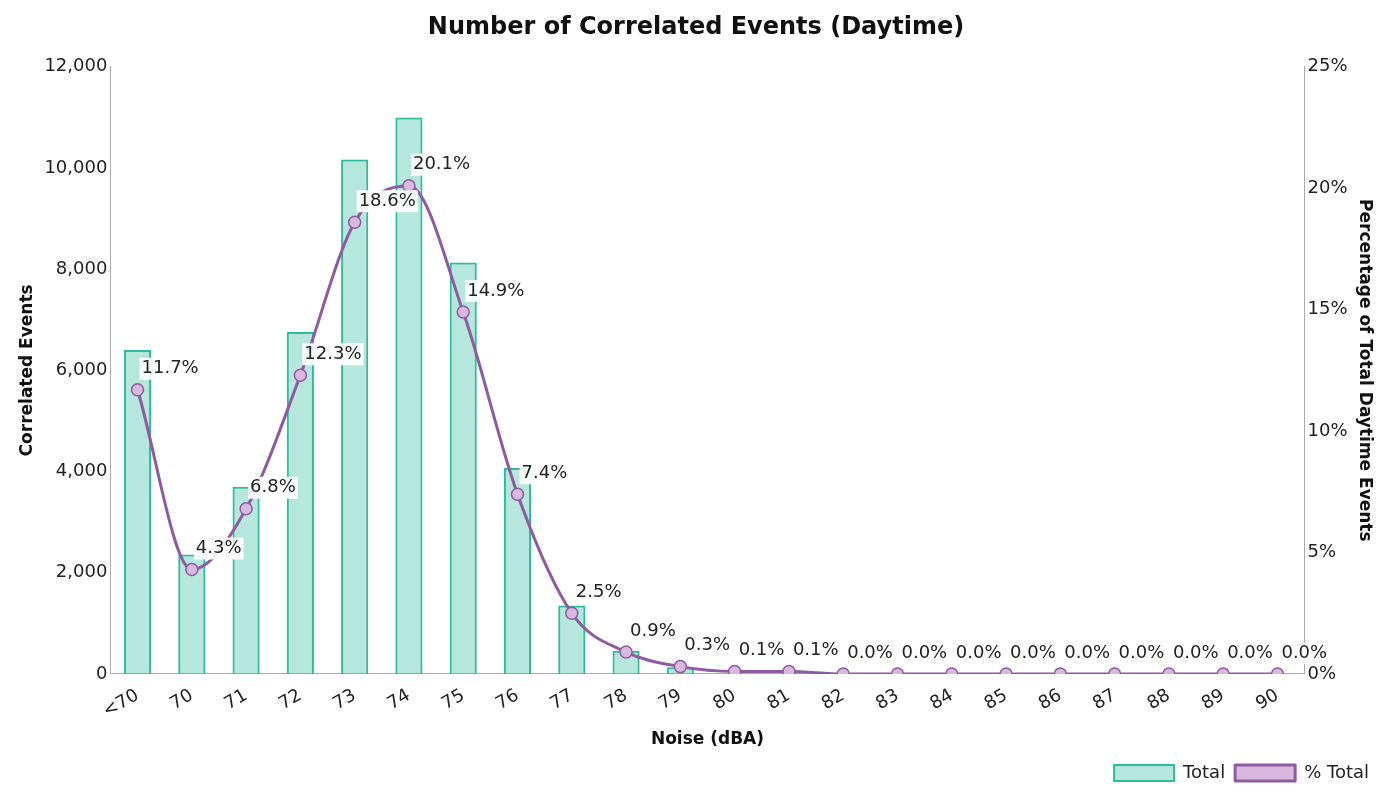  Describe the element at coordinates (1327, 65) in the screenshot. I see `y2-tick-label: 25%` at that location.